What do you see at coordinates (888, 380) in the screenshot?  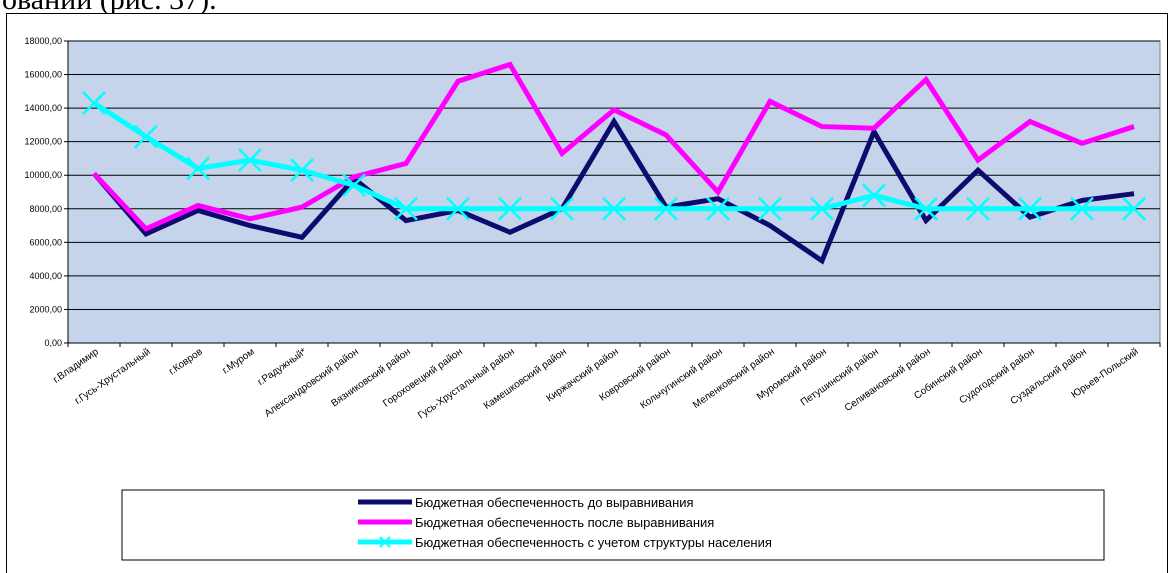 I see `category-label: Селивановский район` at bounding box center [888, 380].